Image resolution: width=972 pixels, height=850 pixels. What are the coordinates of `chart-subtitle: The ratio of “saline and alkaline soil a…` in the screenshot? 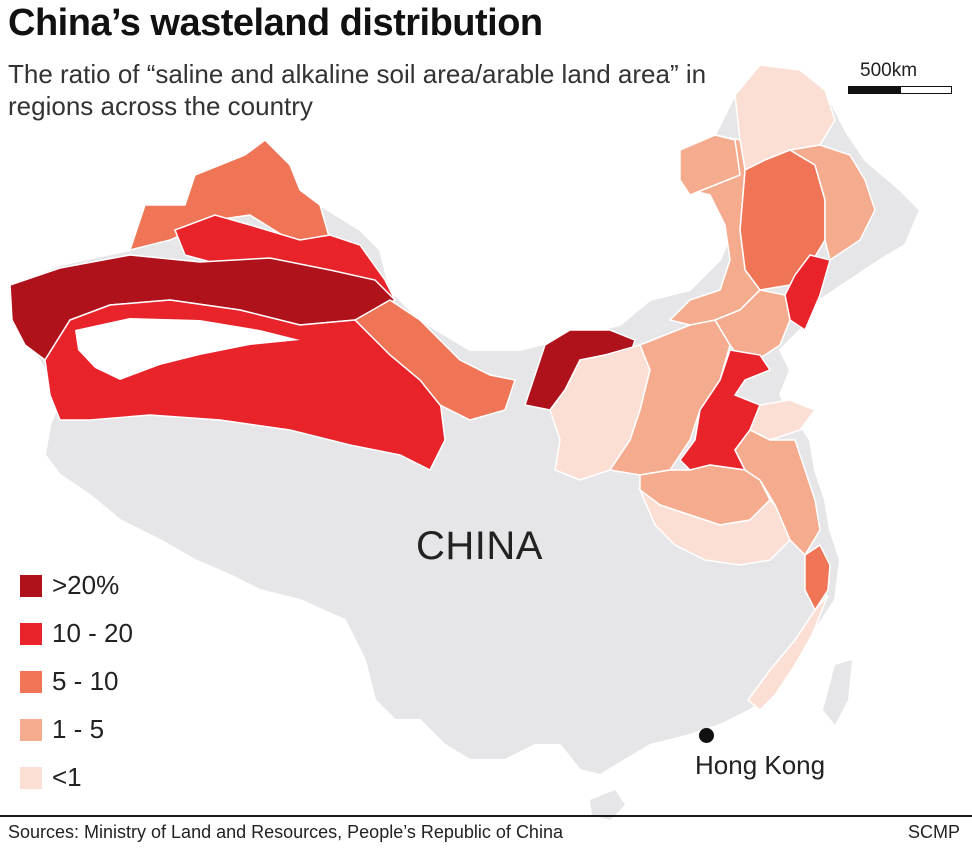 It's located at (357, 90).